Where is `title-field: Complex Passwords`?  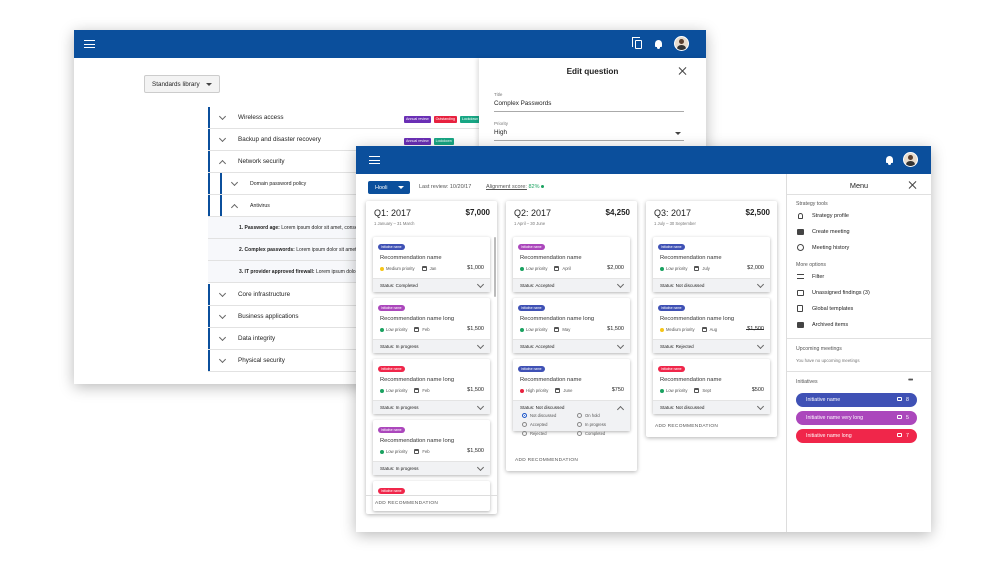 title-field: Complex Passwords is located at coordinates (589, 106).